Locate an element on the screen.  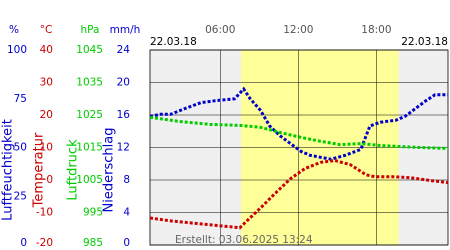
axis-unit: hPa is located at coordinates (90, 30).